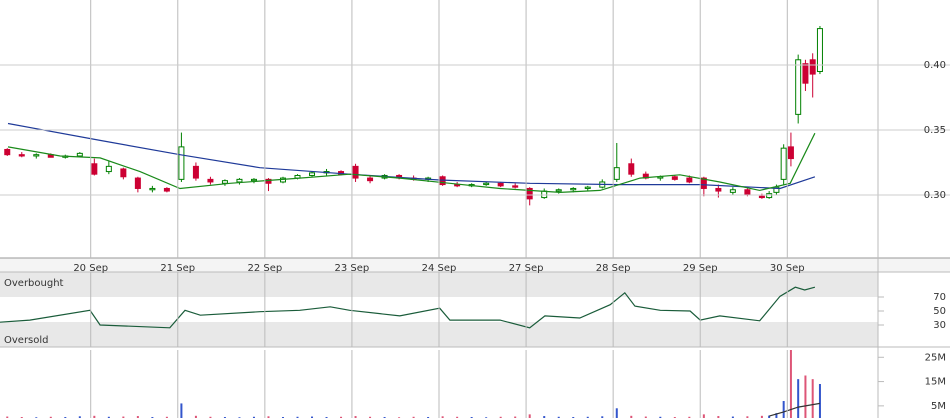  I want to click on band-label: Oversold, so click(26, 340).